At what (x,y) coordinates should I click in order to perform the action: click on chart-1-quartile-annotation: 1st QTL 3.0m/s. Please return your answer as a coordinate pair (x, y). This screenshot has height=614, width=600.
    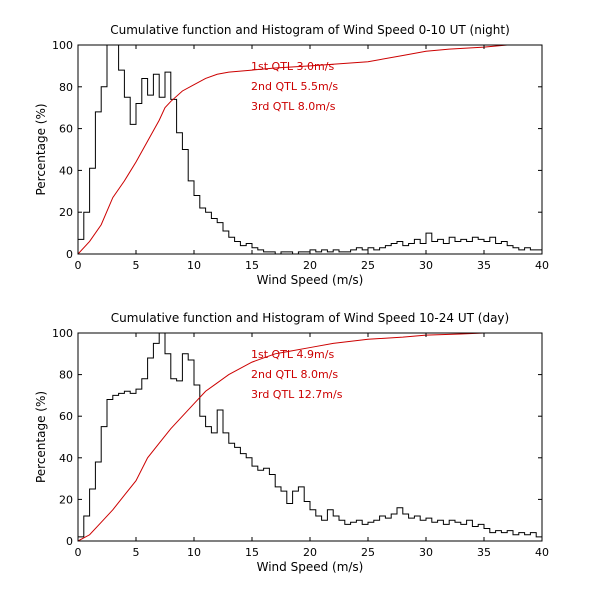
    Looking at the image, I should click on (292, 66).